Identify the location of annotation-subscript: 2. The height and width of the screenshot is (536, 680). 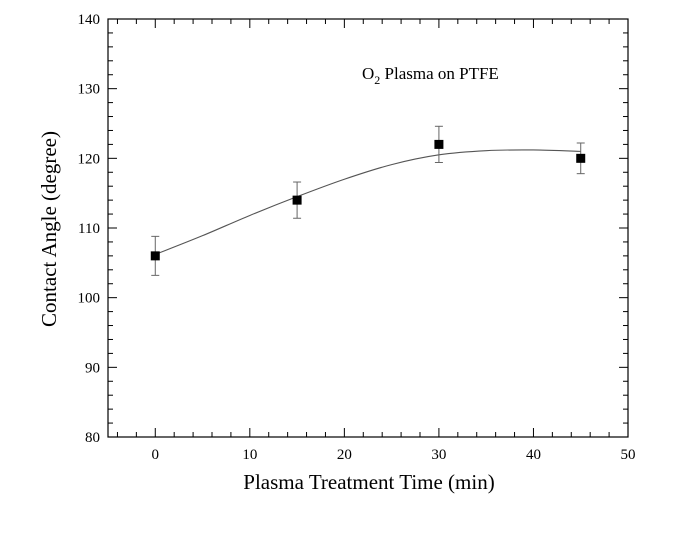
(377, 80).